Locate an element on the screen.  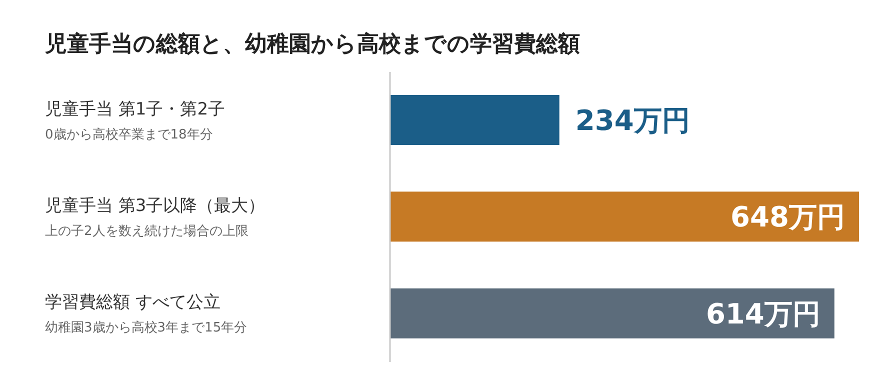
data-label: 614万円 is located at coordinates (763, 313).